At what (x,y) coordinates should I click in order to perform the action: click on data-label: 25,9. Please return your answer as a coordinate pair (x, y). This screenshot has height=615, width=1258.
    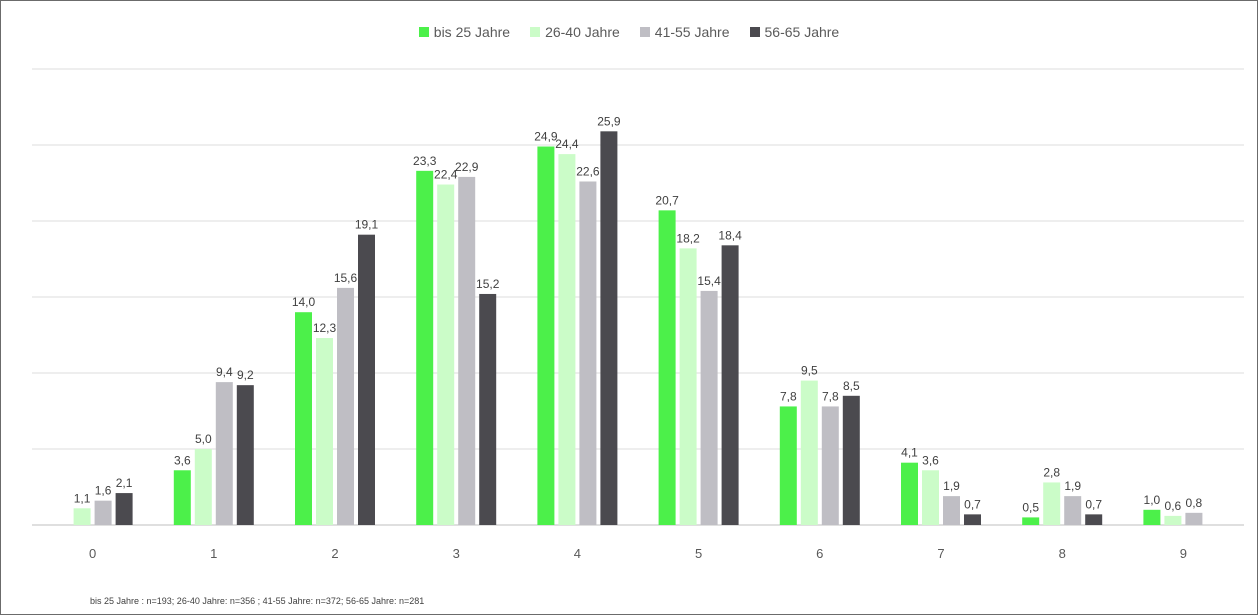
    Looking at the image, I should click on (609, 121).